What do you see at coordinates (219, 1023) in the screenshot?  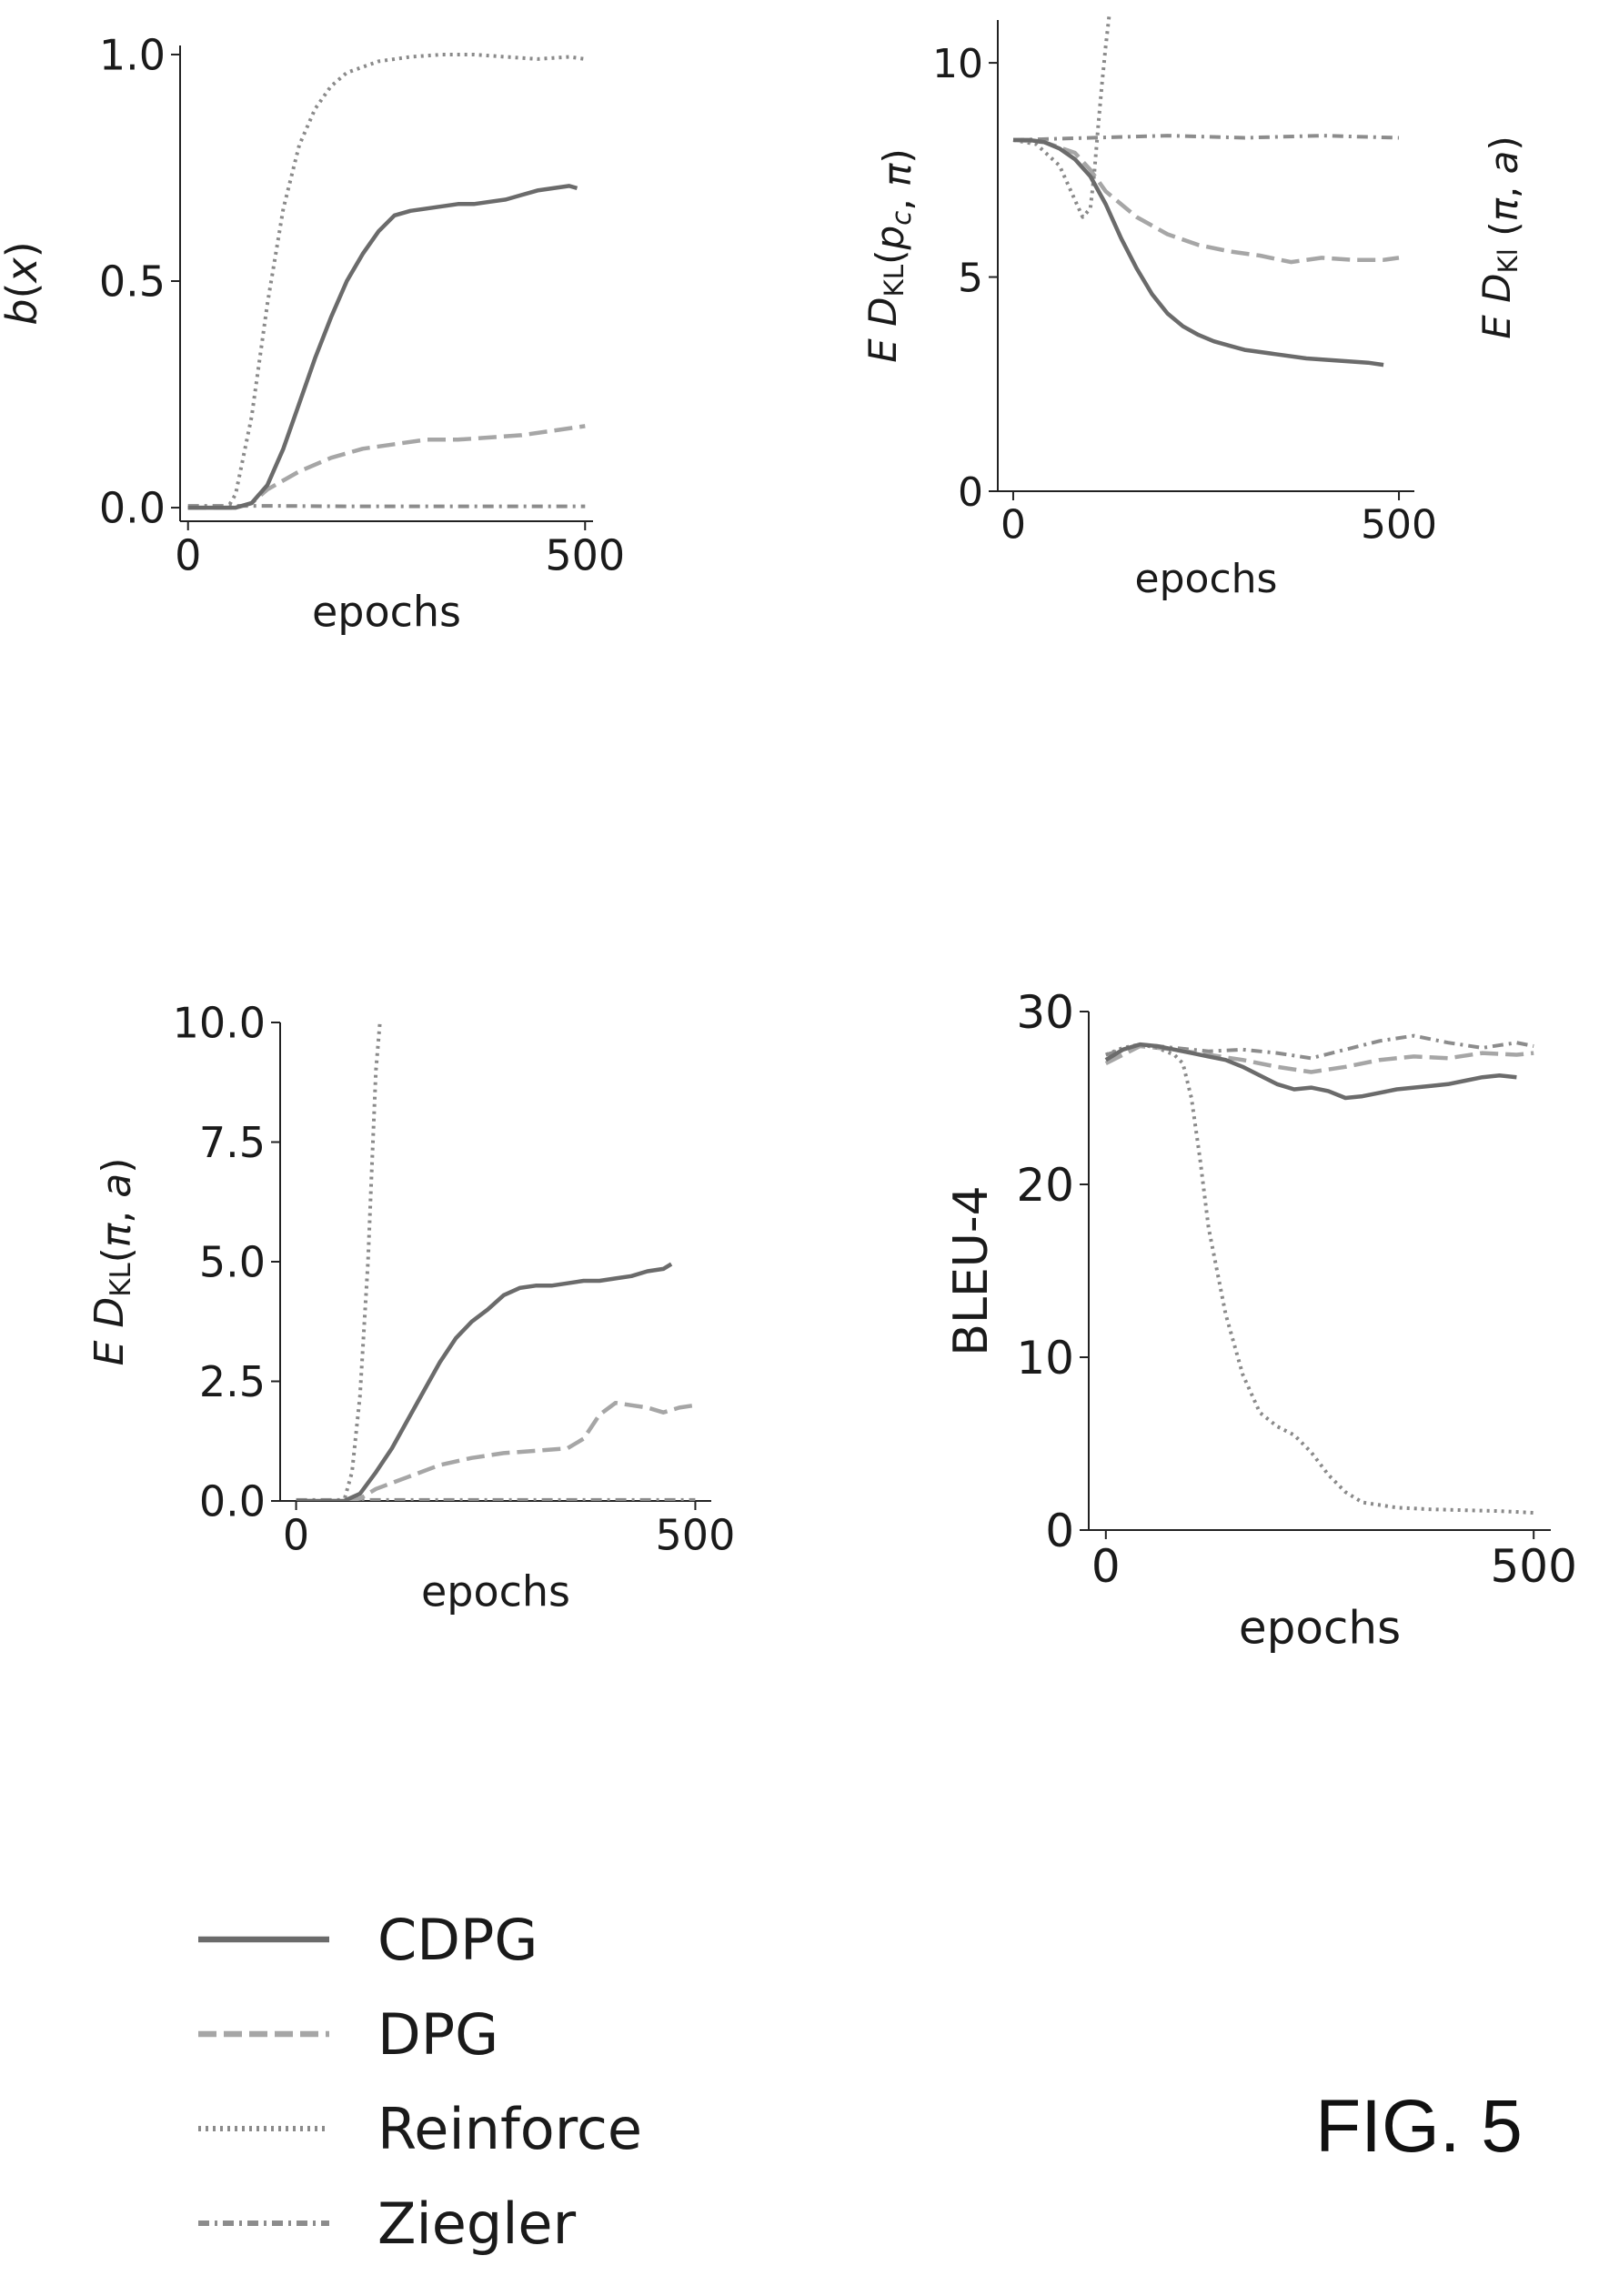 I see `y-tick-label: 10.0` at bounding box center [219, 1023].